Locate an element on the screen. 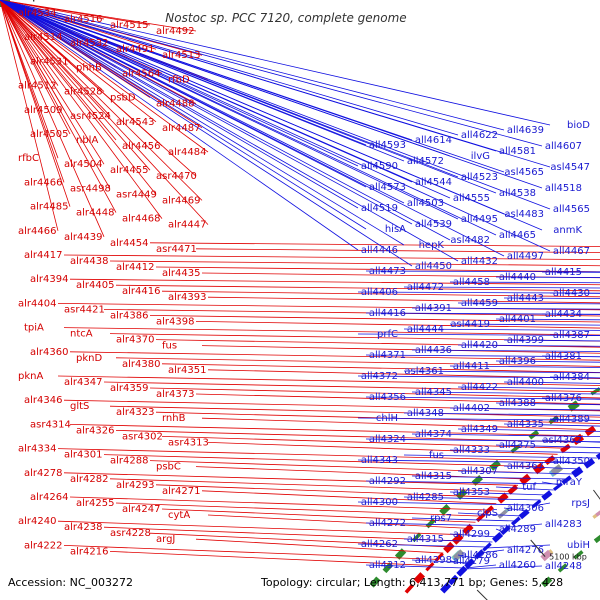  gene-label: hisA is located at coordinates (395, 229).